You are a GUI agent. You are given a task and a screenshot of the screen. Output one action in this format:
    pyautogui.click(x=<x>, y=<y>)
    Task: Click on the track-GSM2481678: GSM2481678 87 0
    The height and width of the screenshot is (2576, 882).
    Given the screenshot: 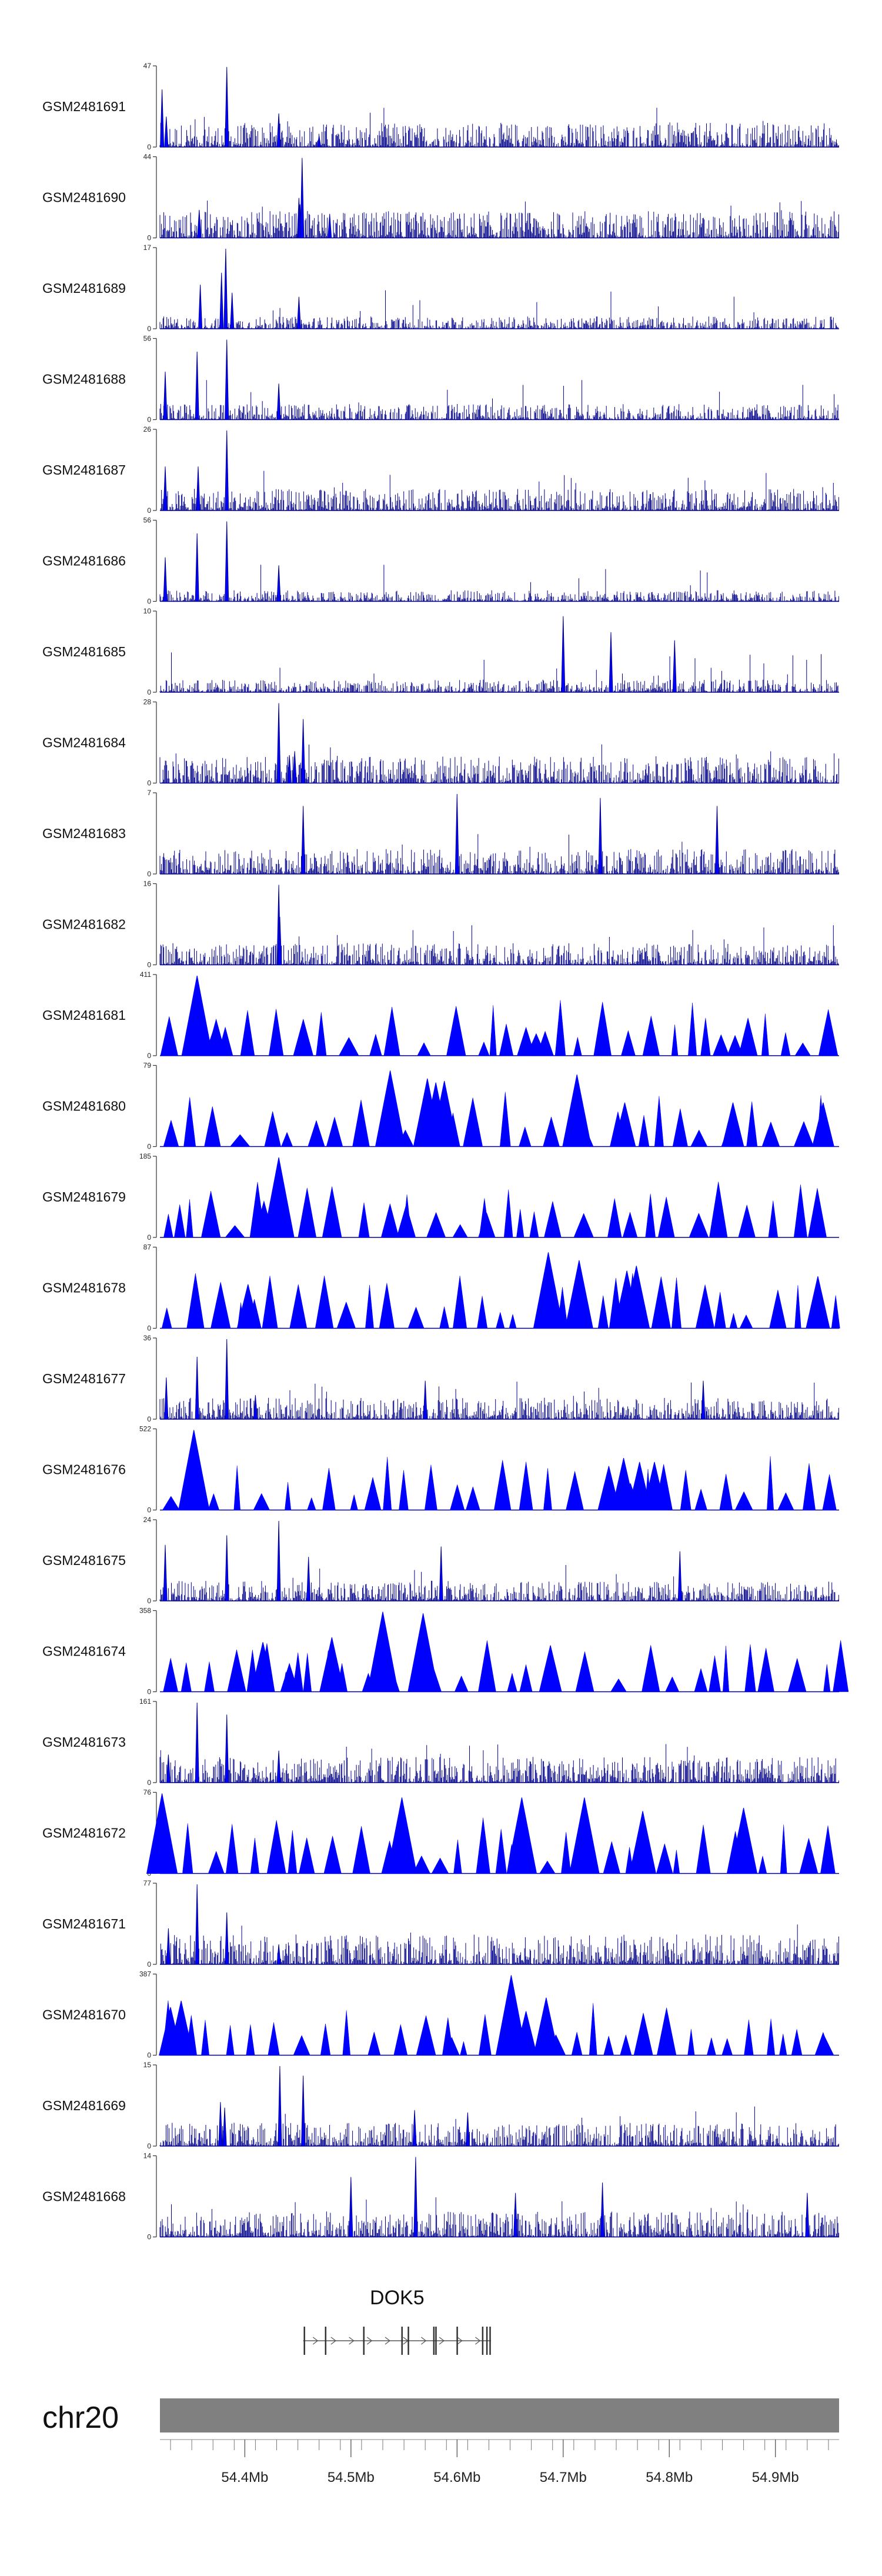 What is the action you would take?
    pyautogui.click(x=441, y=1288)
    